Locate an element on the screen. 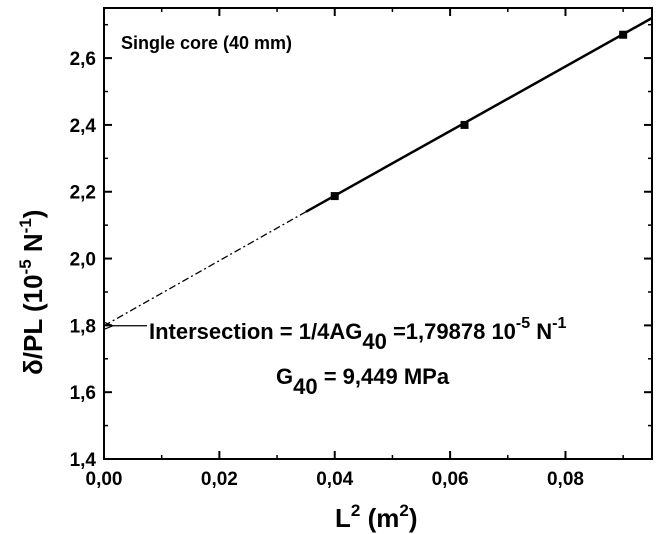 The image size is (663, 534). y-tick-label: 2,6 is located at coordinates (83, 59).